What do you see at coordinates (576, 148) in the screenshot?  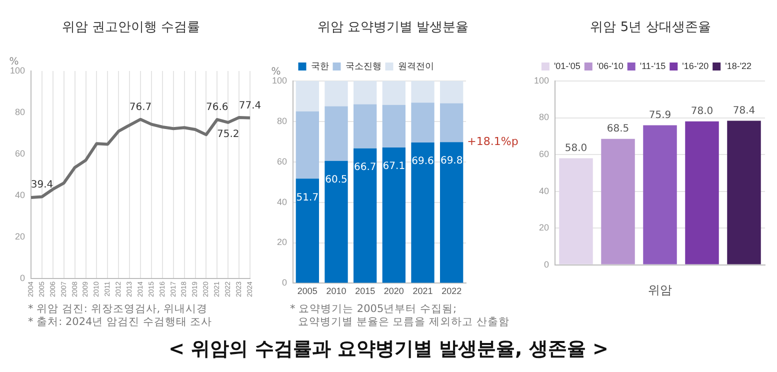 I see `data-label: 58.0` at bounding box center [576, 148].